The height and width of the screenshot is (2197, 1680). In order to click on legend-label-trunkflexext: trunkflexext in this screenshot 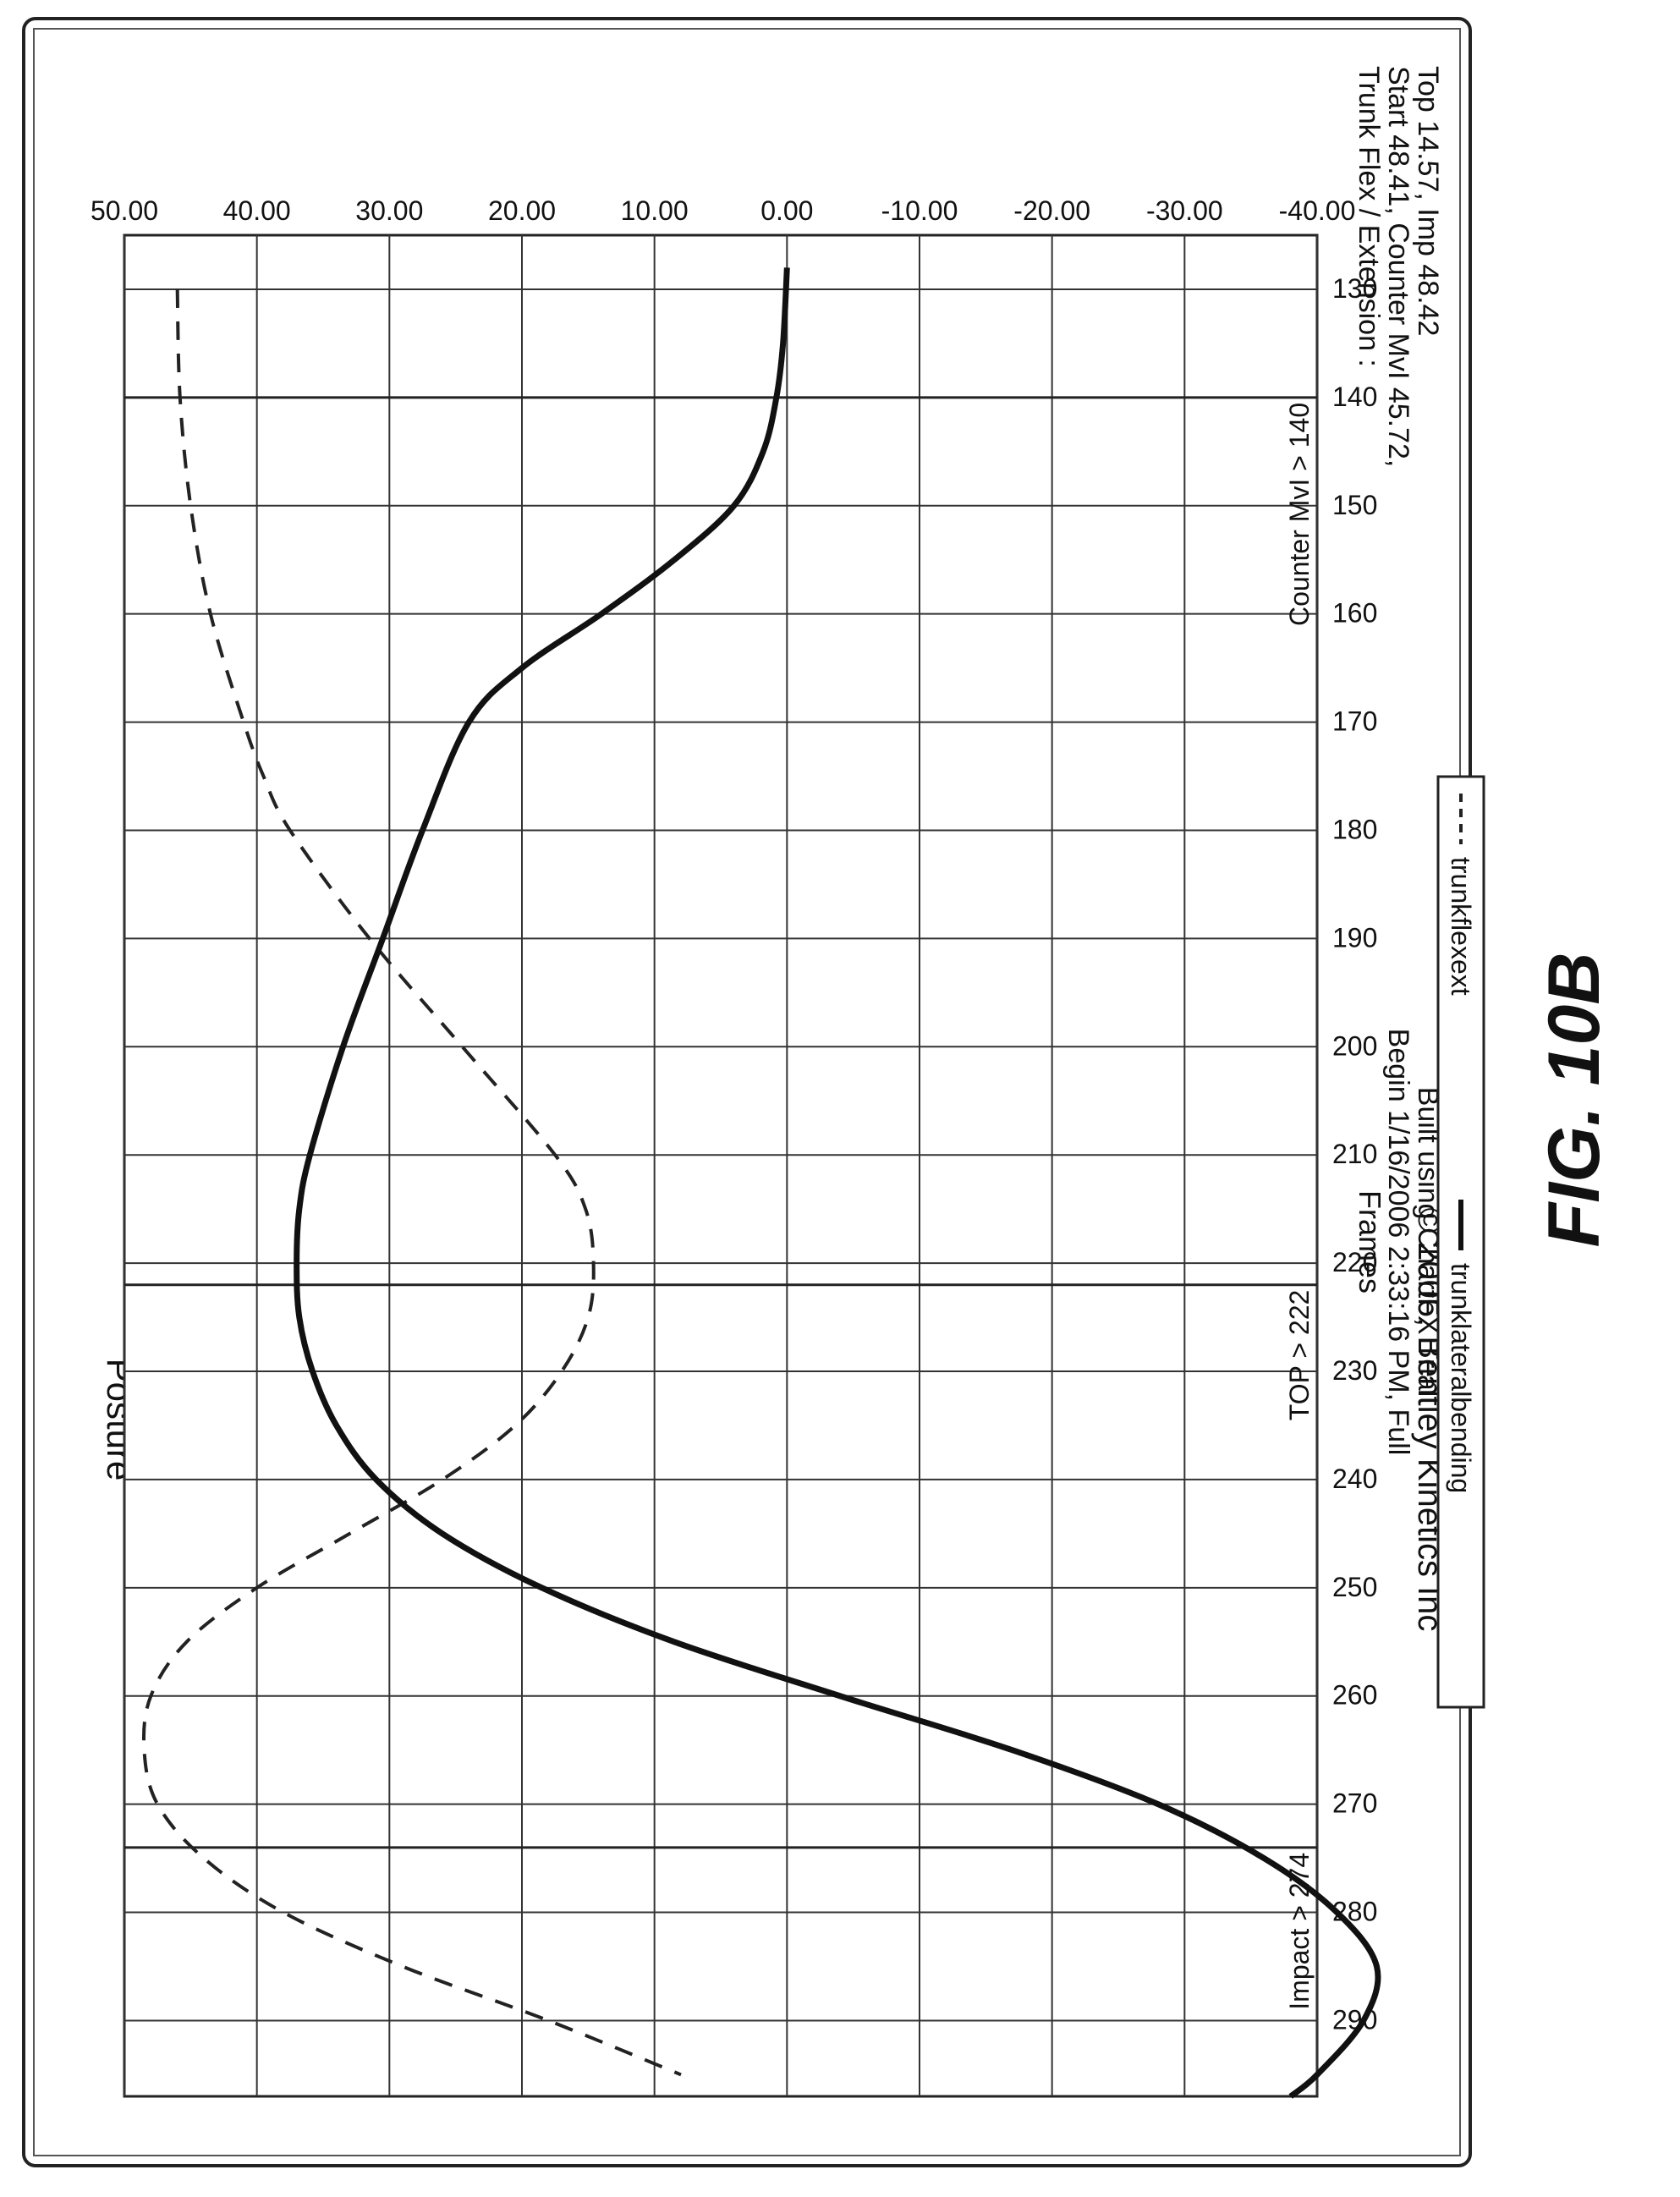, I will do `click(1461, 927)`.